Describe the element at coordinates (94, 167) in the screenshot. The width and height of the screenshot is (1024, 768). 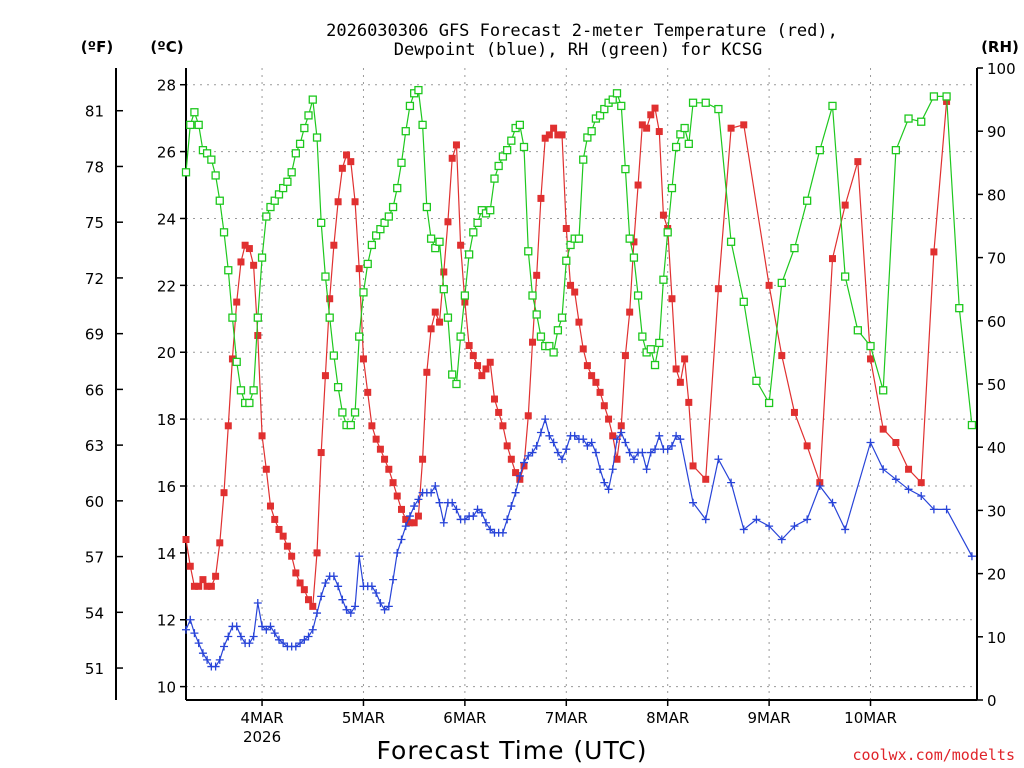
I see `fahrenheit-tick-label: 78` at that location.